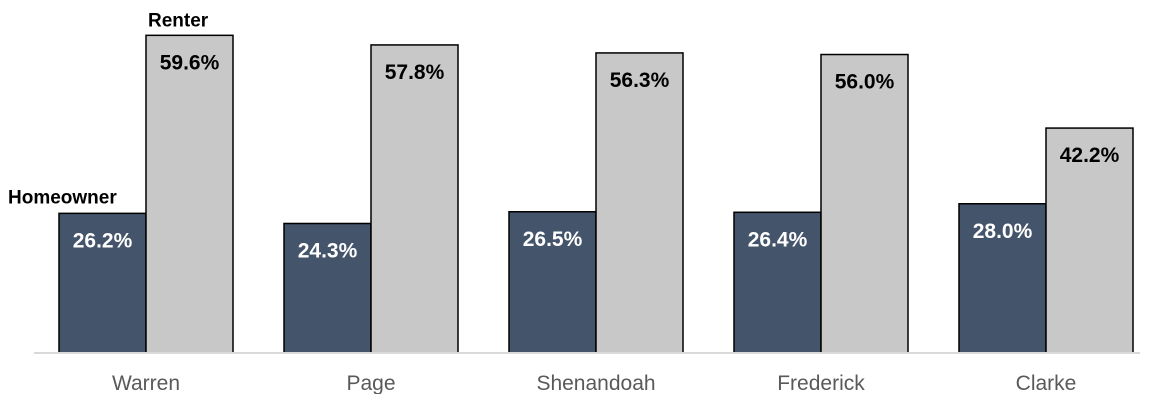 The width and height of the screenshot is (1149, 394). I want to click on data-label-homeowner-shenandoah: 26.5%, so click(553, 239).